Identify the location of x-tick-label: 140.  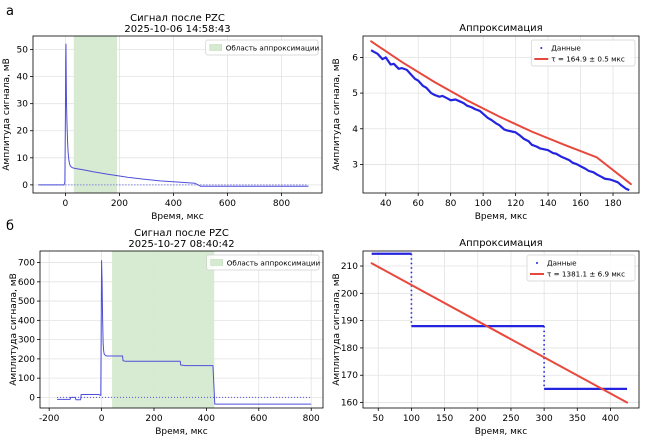
(547, 204).